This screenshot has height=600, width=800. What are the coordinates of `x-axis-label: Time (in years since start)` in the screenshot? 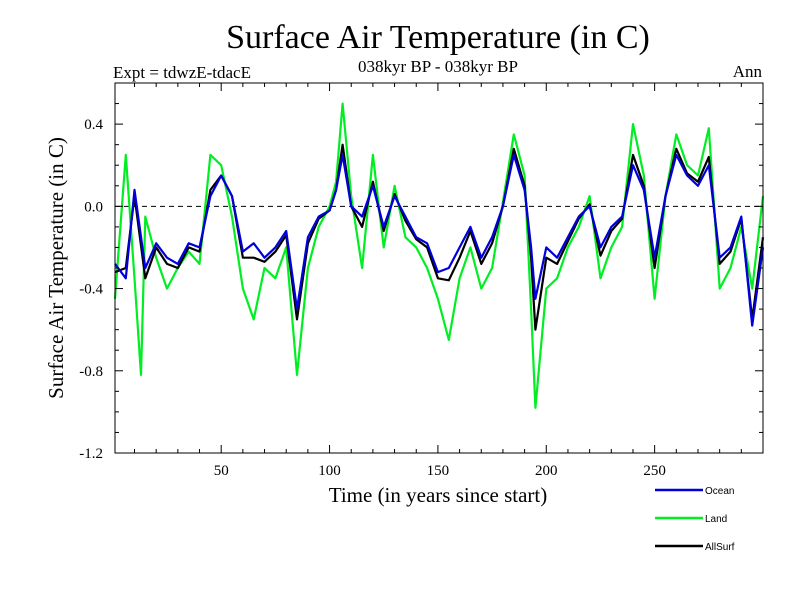 It's located at (438, 495).